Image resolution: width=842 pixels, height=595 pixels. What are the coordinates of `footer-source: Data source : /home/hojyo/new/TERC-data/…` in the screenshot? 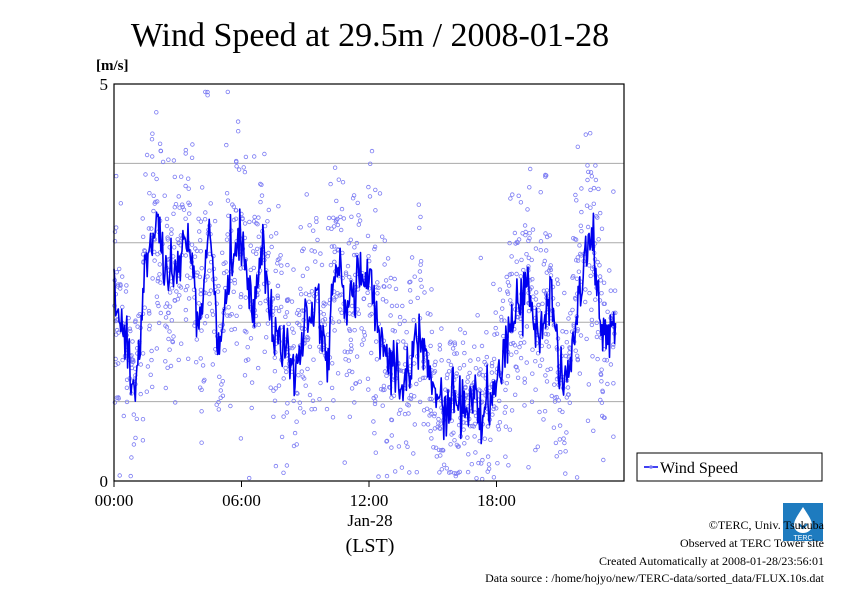 It's located at (654, 578).